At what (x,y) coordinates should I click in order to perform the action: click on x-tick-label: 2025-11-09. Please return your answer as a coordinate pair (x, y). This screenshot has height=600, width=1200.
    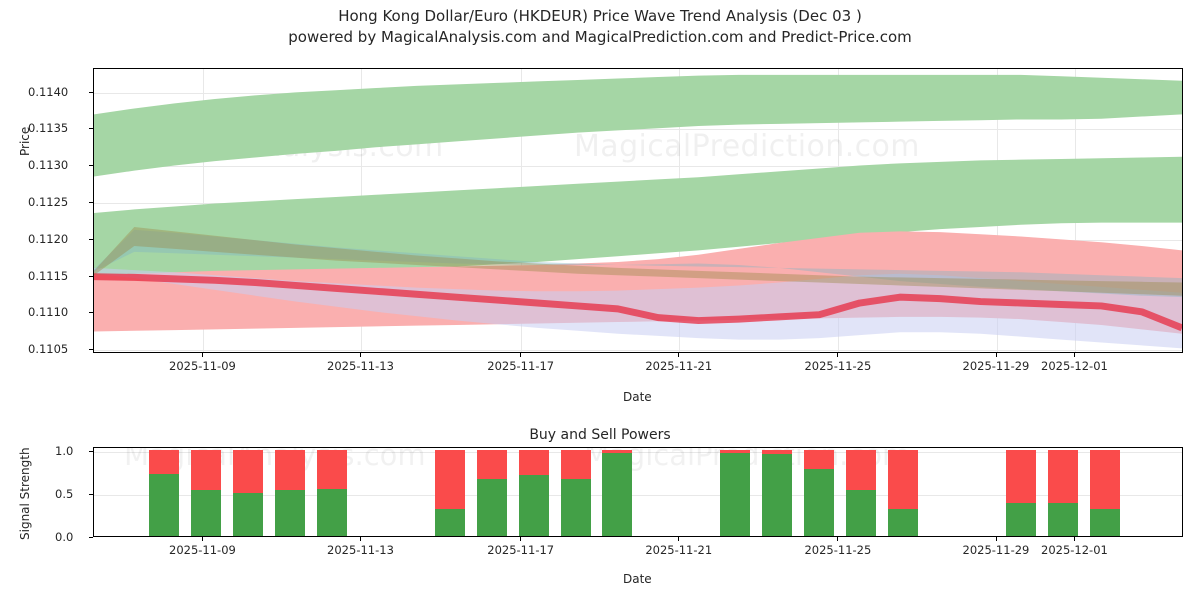
    Looking at the image, I should click on (202, 550).